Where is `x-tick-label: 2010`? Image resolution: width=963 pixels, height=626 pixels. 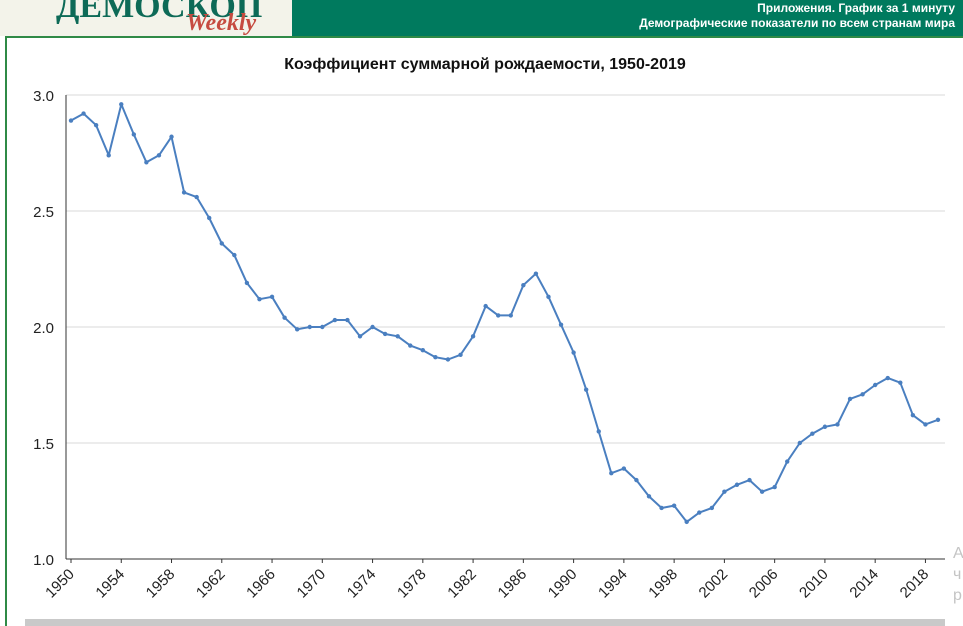 x-tick-label: 2010 is located at coordinates (814, 584).